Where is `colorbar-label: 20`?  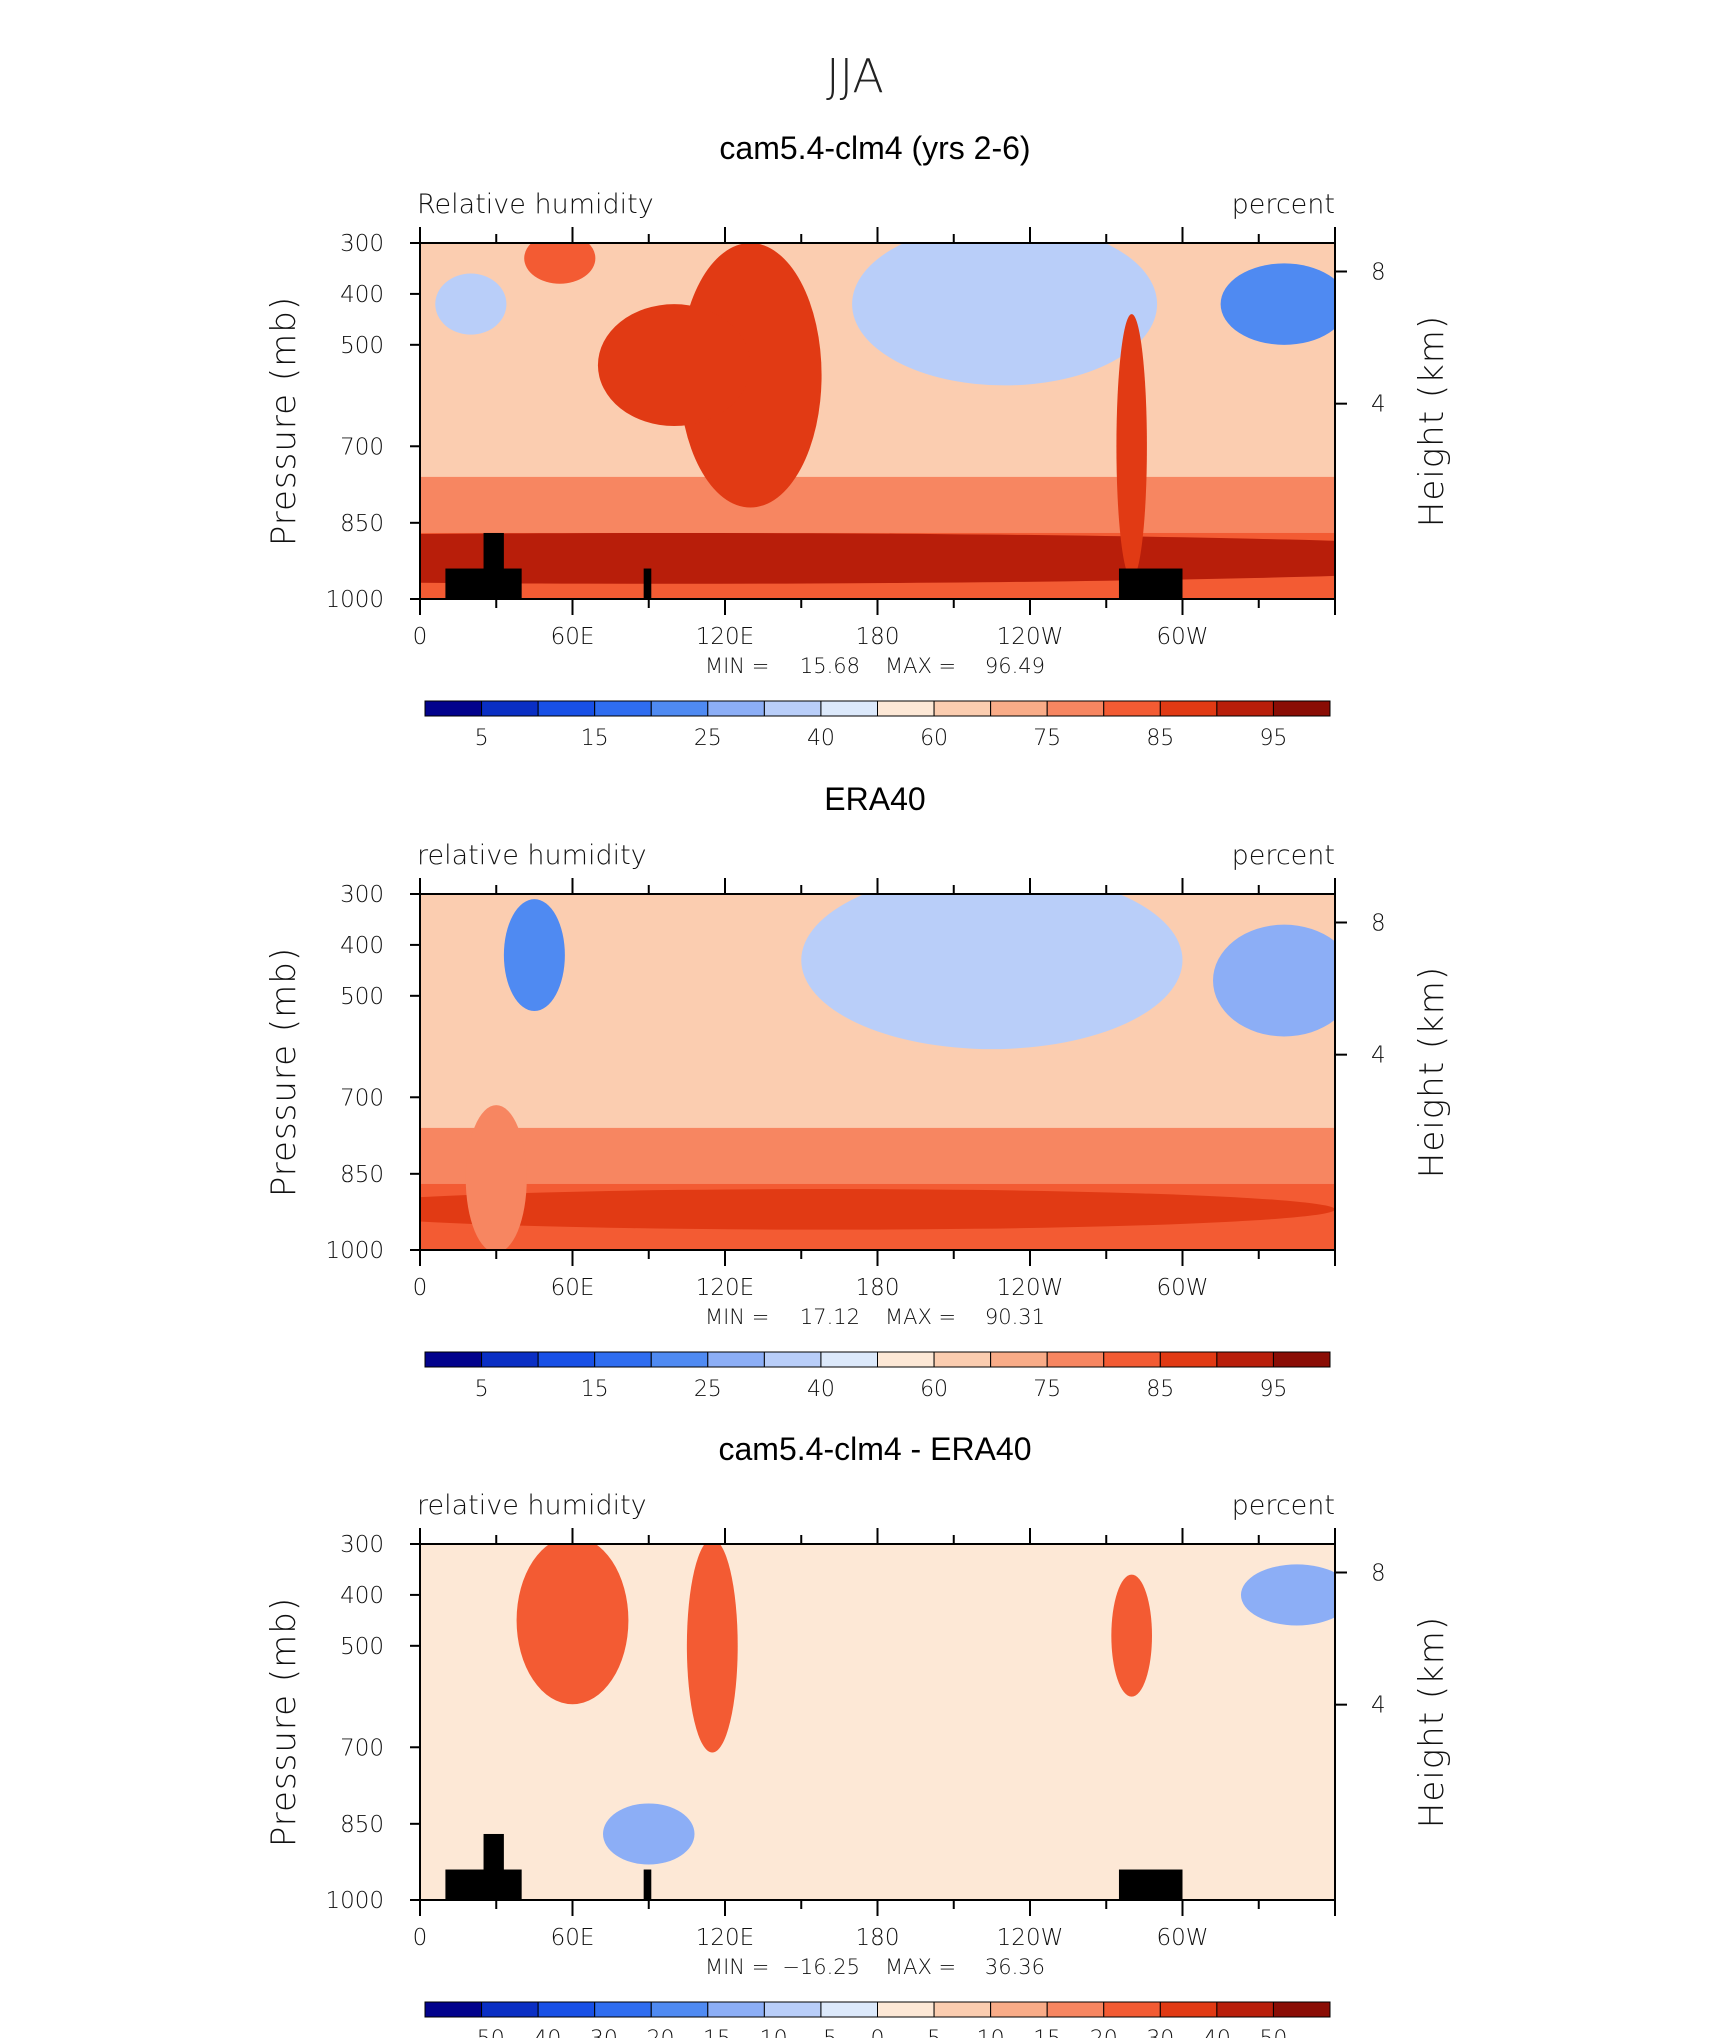
colorbar-label: 20 is located at coordinates (1104, 2032).